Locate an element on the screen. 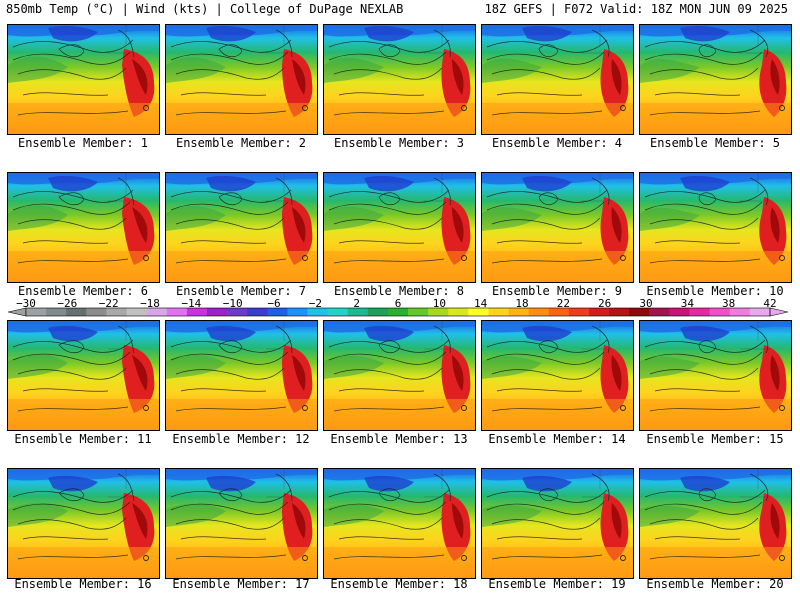 This screenshot has width=800, height=600. ensemble-member-label: Ensemble Member: 18 is located at coordinates (399, 584).